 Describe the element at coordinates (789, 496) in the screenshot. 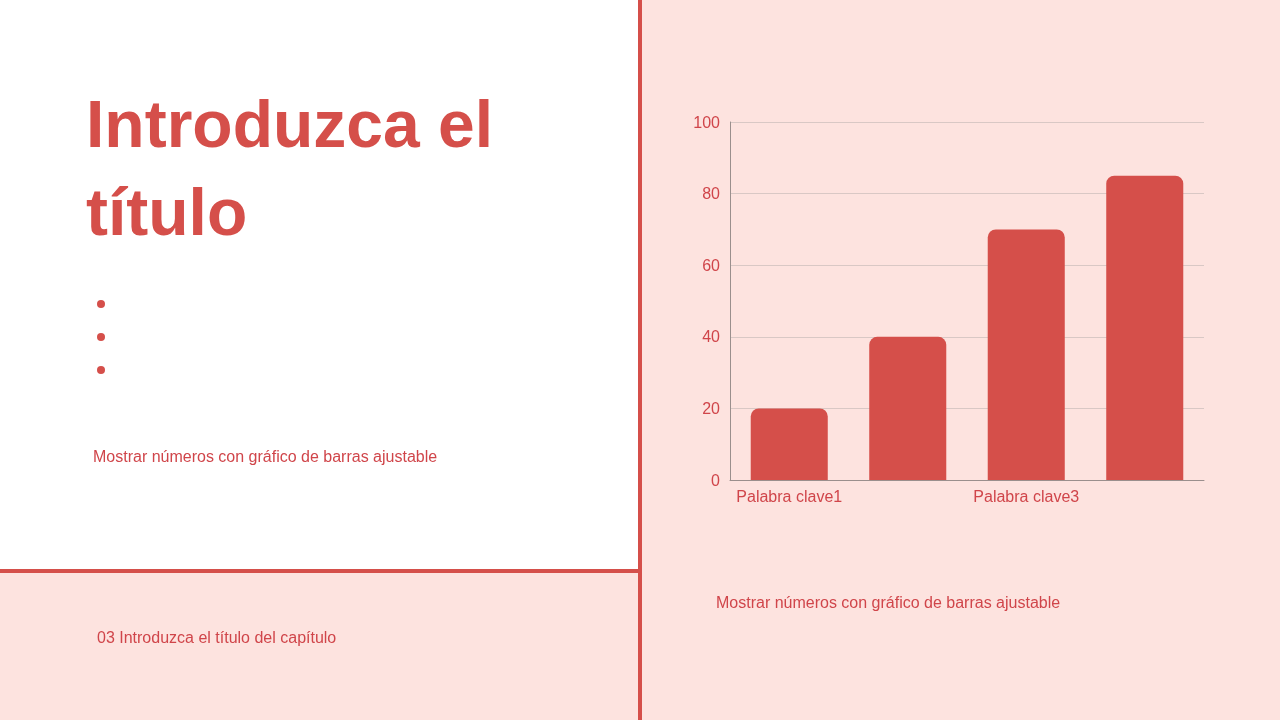

I see `x-tick-label: Palabra clave1` at that location.